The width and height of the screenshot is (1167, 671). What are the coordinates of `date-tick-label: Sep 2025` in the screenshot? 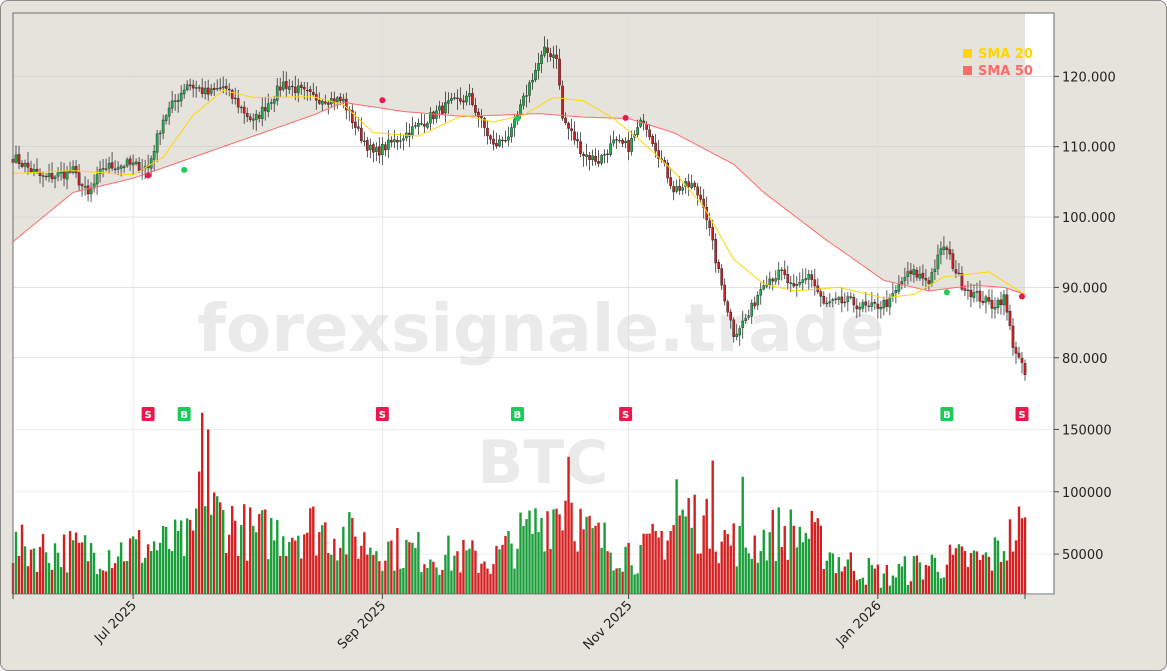 It's located at (362, 625).